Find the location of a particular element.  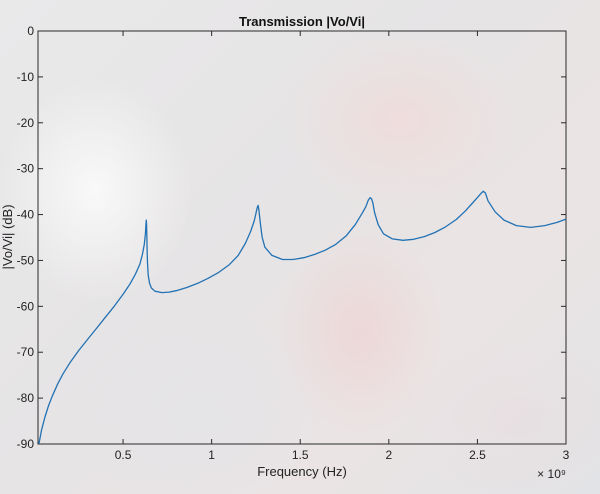

x-exponent-label: × 10⁹ is located at coordinates (551, 474).